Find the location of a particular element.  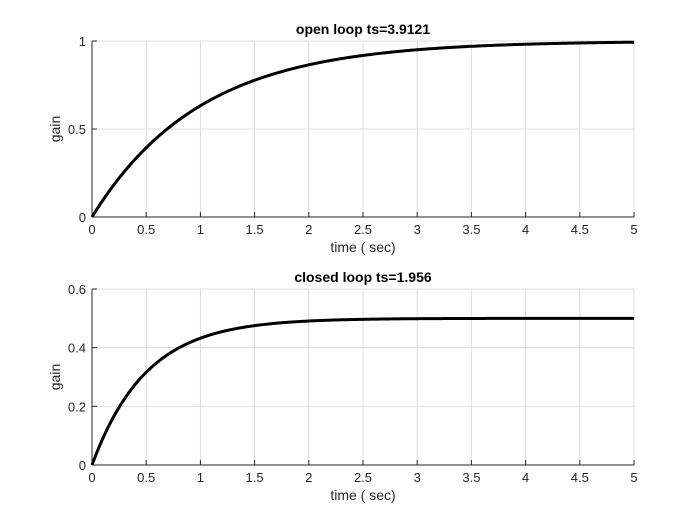

y-tick-label: 0.2 is located at coordinates (77, 406).